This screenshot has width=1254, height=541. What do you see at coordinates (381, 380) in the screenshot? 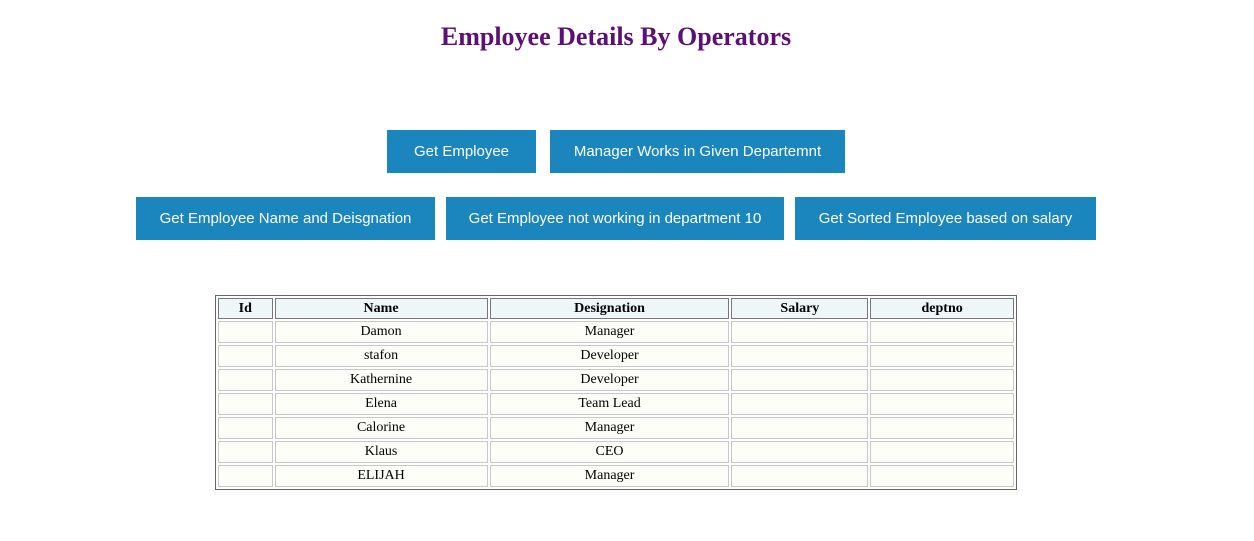
I see `cell-name: Kathernine` at bounding box center [381, 380].